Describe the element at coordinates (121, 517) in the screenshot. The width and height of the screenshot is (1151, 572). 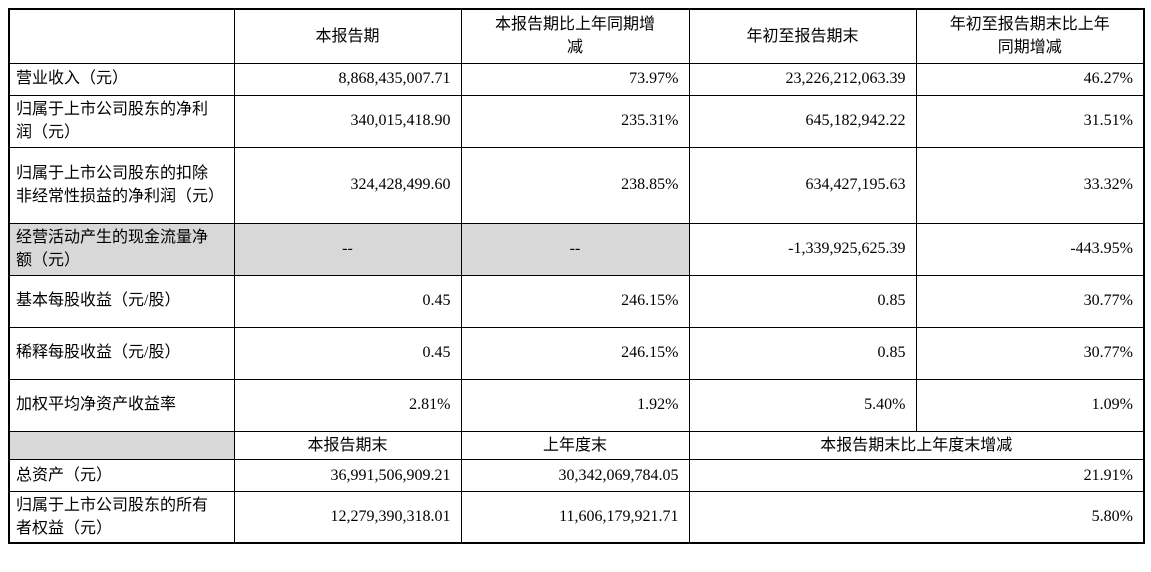
I see `row-label-cell: 归属于上市公司股东的所有者权益（元）` at that location.